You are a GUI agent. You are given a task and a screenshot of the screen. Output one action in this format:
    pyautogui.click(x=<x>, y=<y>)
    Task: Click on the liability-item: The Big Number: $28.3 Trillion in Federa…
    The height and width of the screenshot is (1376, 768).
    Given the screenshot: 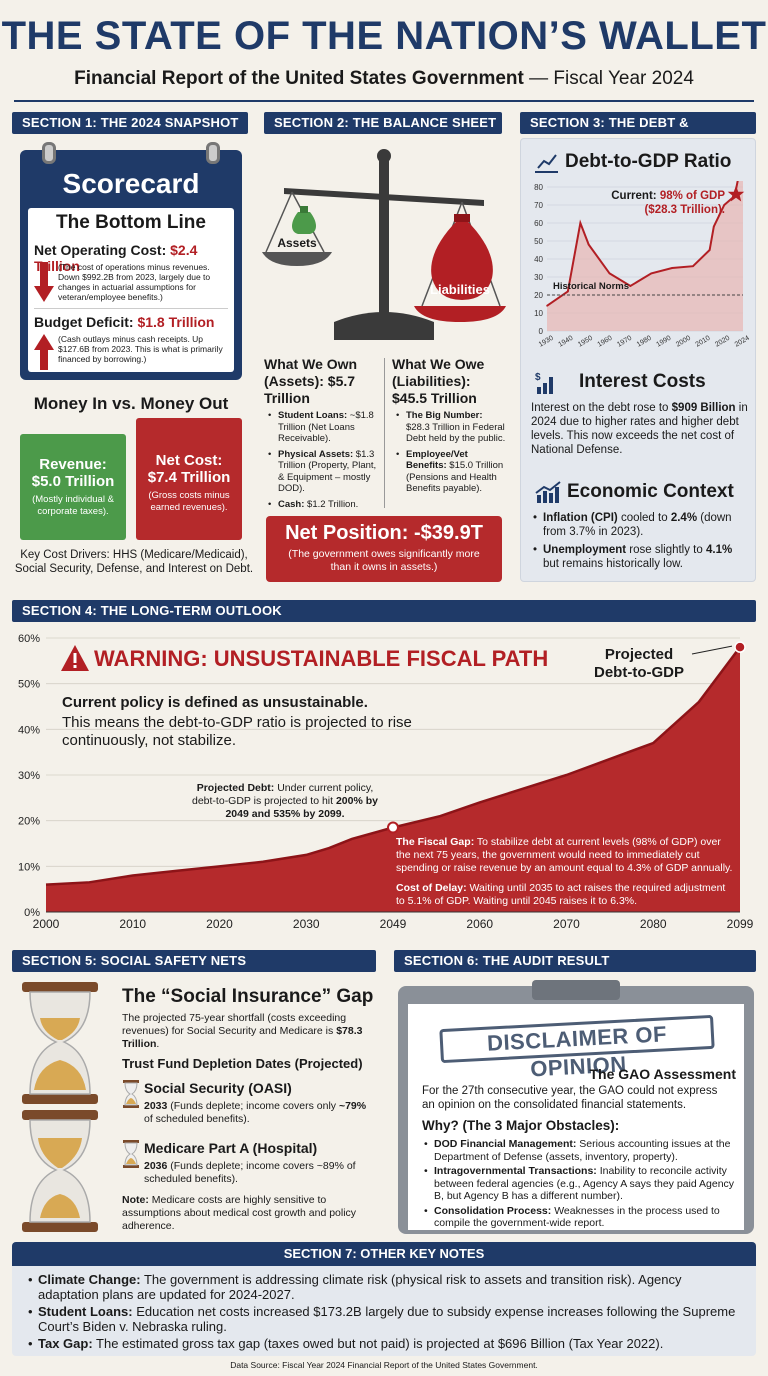 What is the action you would take?
    pyautogui.click(x=451, y=427)
    